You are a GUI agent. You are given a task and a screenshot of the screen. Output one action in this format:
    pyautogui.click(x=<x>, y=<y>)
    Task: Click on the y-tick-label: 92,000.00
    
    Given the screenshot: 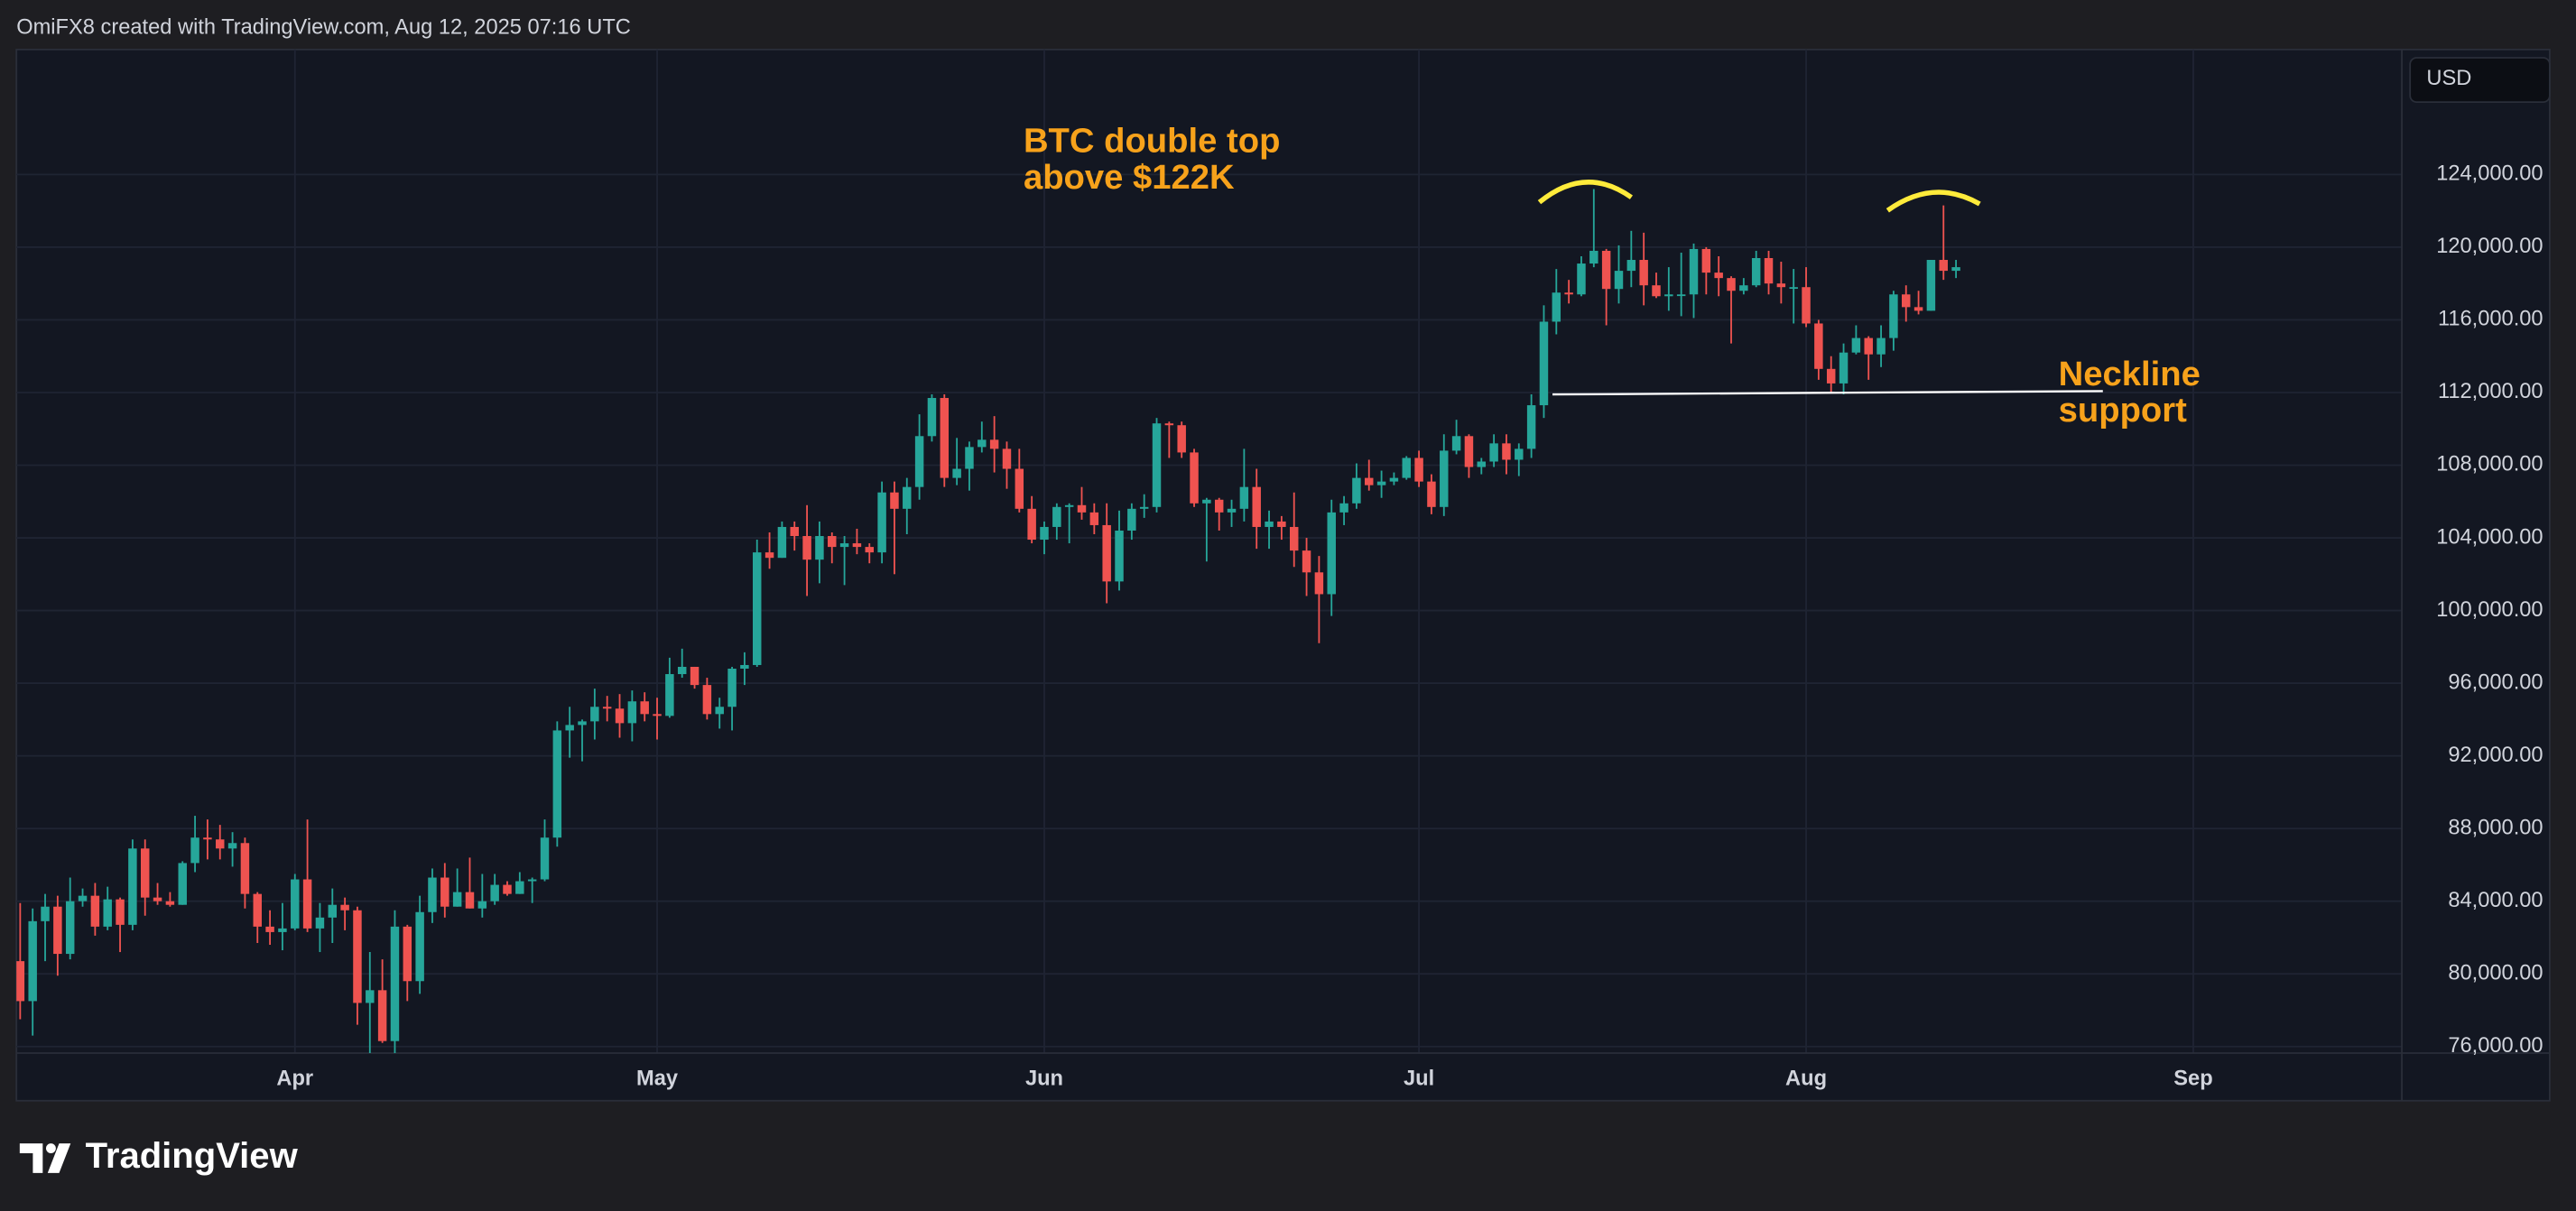 What is the action you would take?
    pyautogui.click(x=2495, y=756)
    